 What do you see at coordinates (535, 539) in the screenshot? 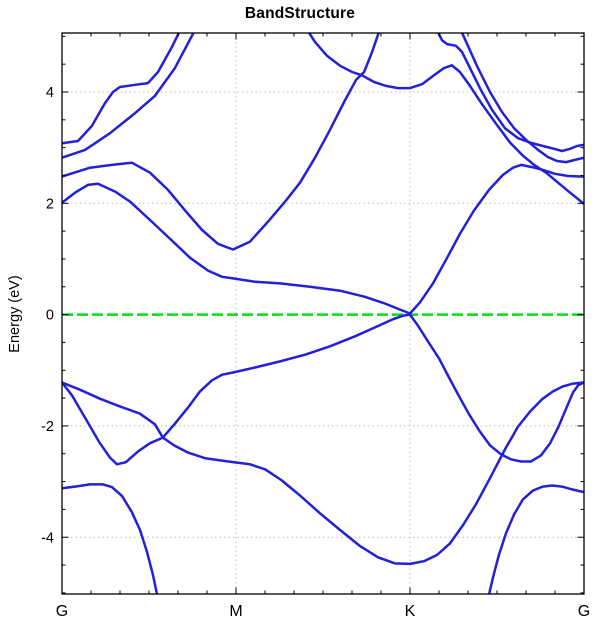
I see `band-curve-sigma-bottom-right` at bounding box center [535, 539].